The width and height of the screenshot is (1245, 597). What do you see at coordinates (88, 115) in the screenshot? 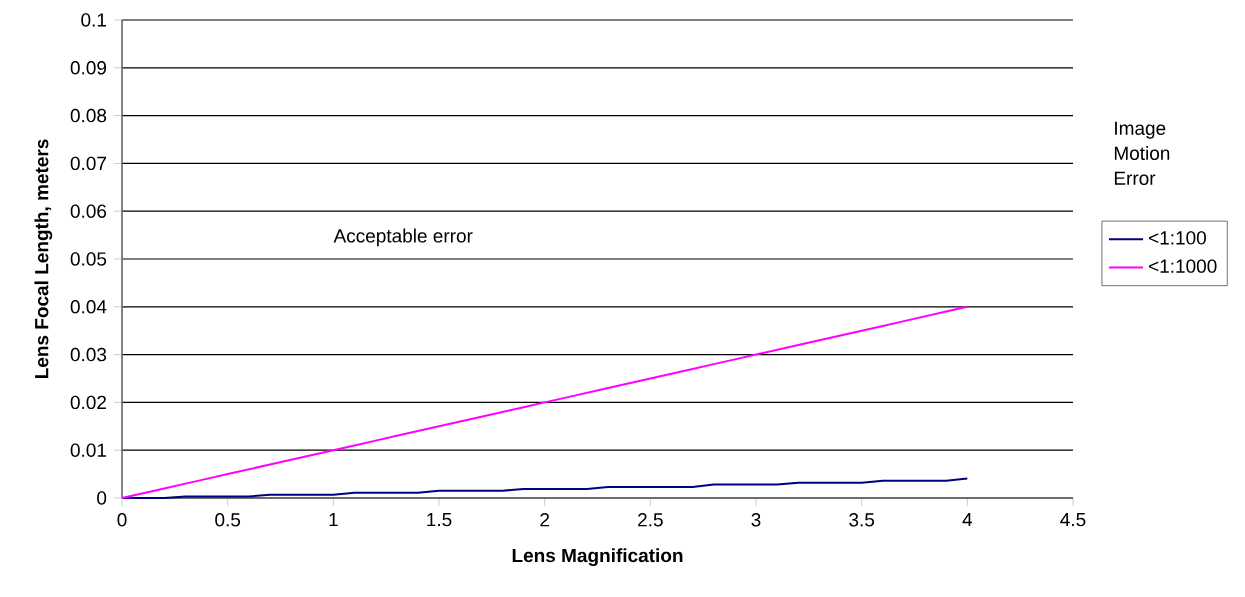
I see `y-tick-label: 0.08` at bounding box center [88, 115].